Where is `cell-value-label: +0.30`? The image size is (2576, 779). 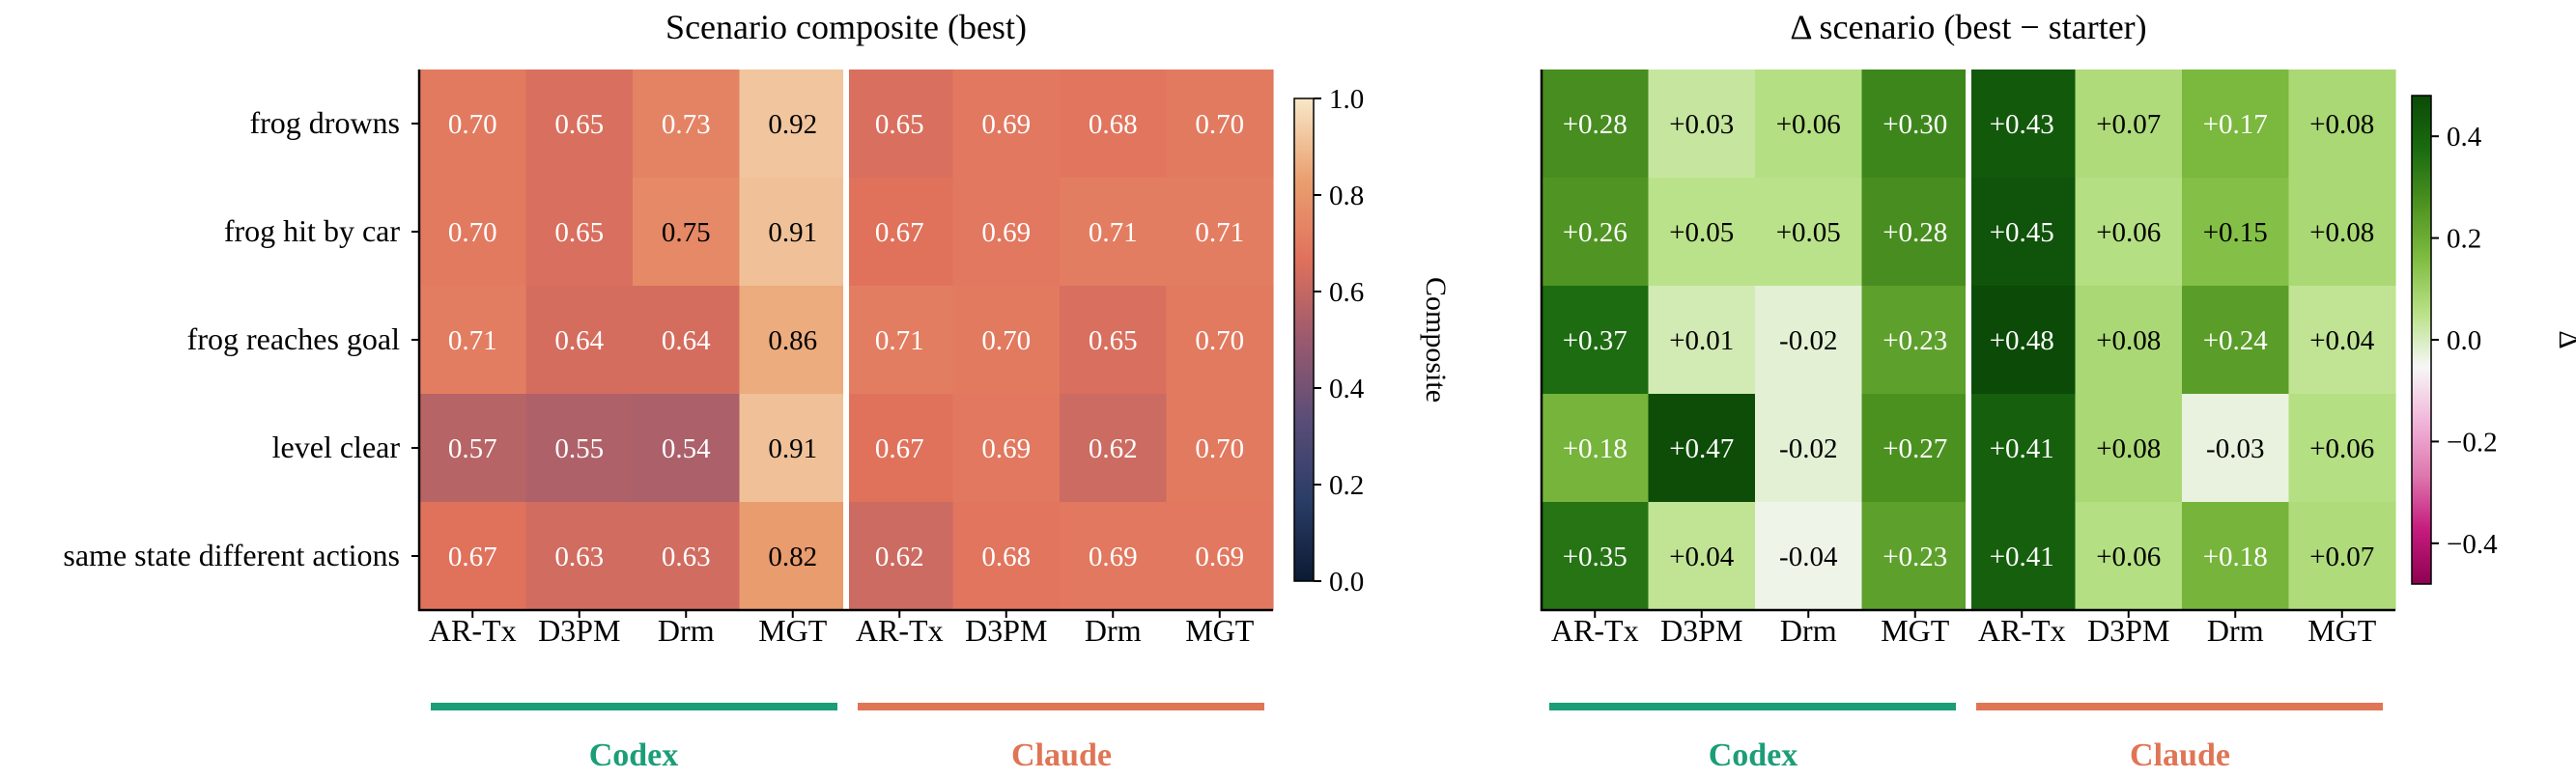 cell-value-label: +0.30 is located at coordinates (1914, 124).